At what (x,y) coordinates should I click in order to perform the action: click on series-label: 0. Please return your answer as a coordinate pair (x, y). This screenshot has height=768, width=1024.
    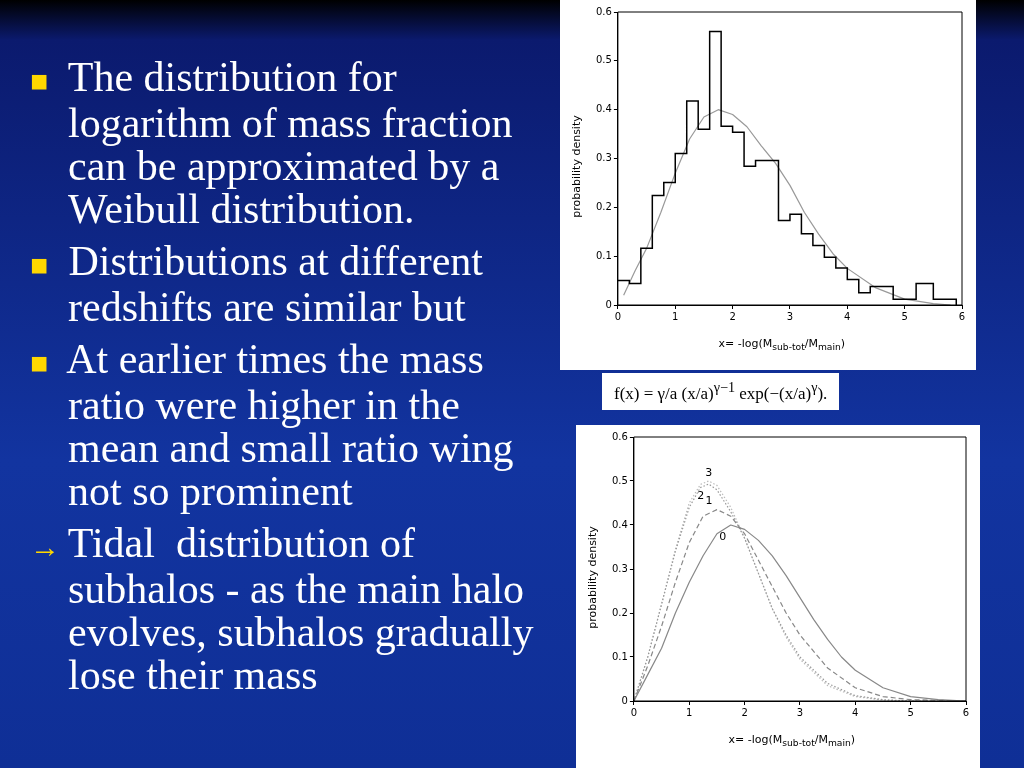
    Looking at the image, I should click on (723, 536).